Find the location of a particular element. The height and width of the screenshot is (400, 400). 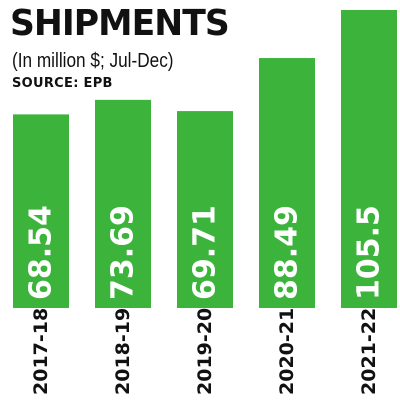

chart-title: SHIPMENTS is located at coordinates (120, 23).